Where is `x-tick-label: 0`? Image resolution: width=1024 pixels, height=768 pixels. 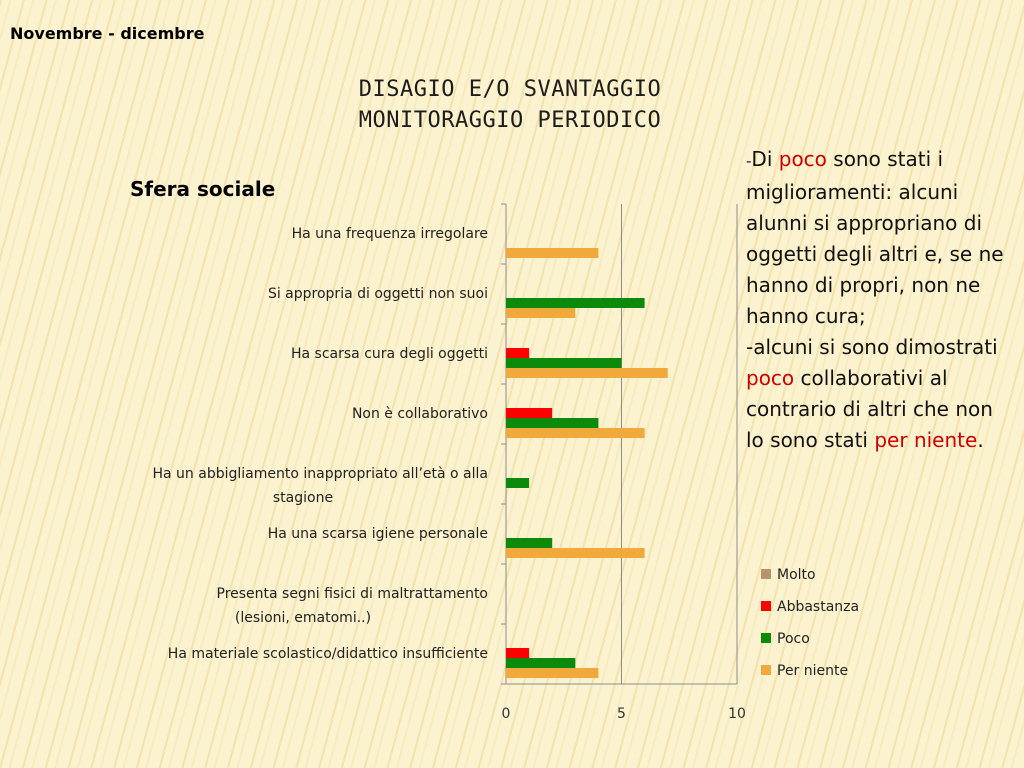
x-tick-label: 0 is located at coordinates (506, 714).